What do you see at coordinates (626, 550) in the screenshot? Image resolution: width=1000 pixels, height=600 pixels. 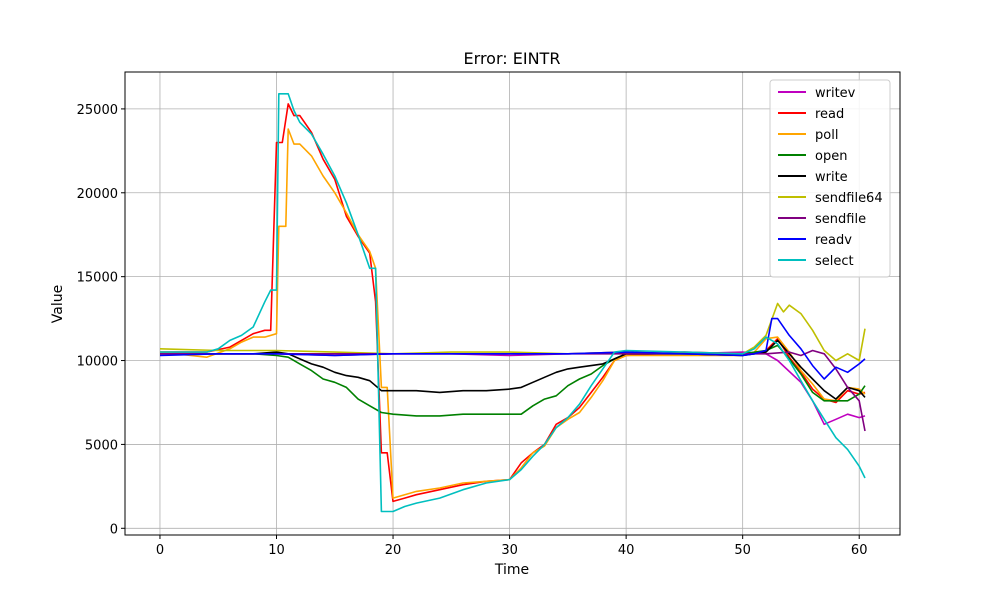 I see `x-tick-label: 40` at bounding box center [626, 550].